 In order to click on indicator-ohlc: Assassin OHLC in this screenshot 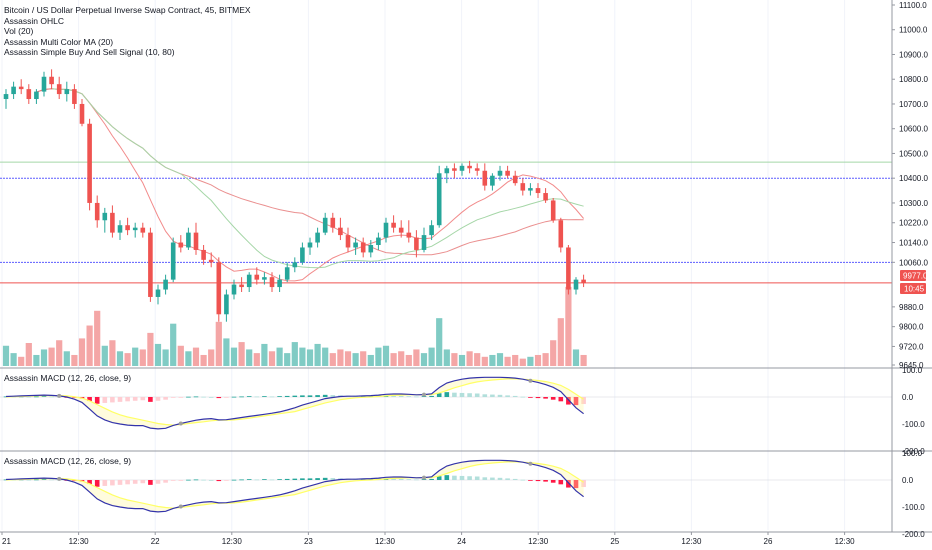, I will do `click(34, 20)`.